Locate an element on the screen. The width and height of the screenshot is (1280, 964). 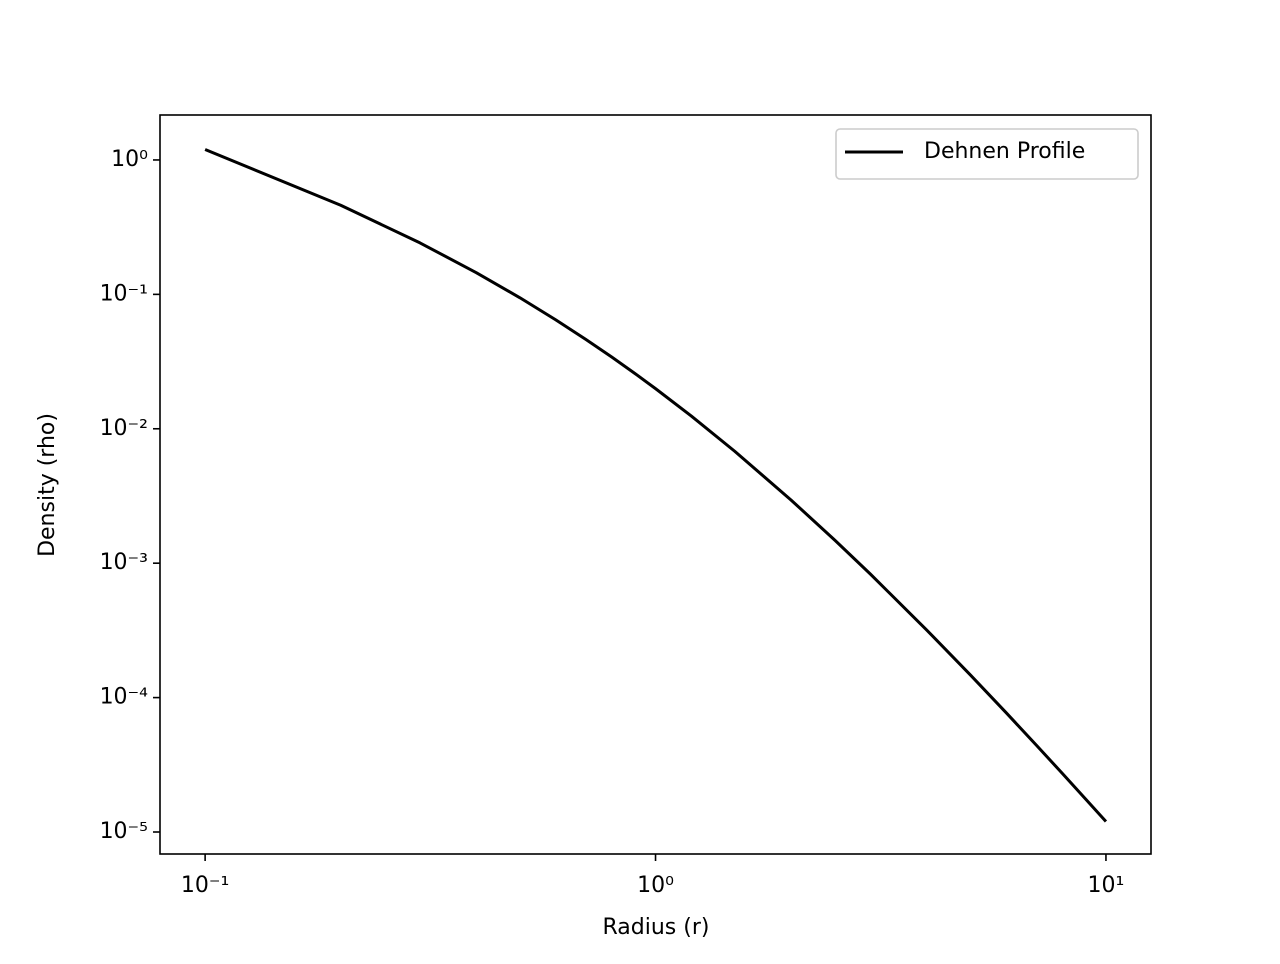
x-axis-label: Radius (r) is located at coordinates (656, 927).